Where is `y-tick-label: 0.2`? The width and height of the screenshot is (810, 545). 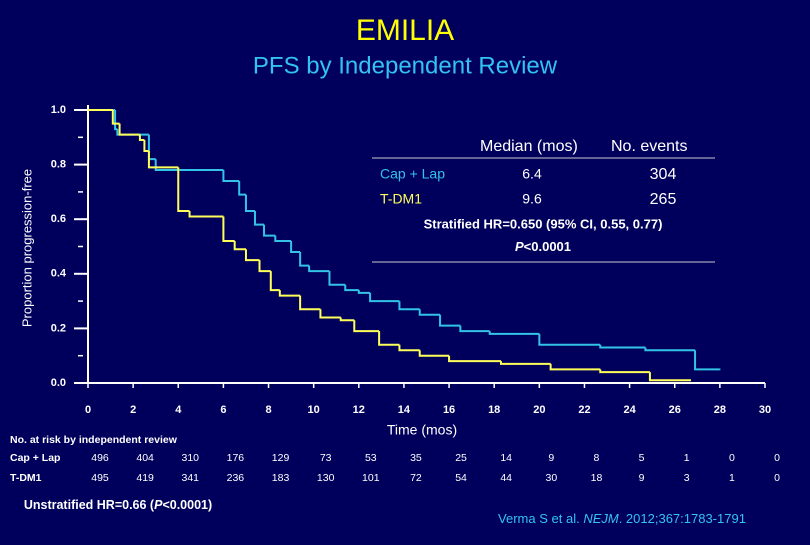 y-tick-label: 0.2 is located at coordinates (58, 328).